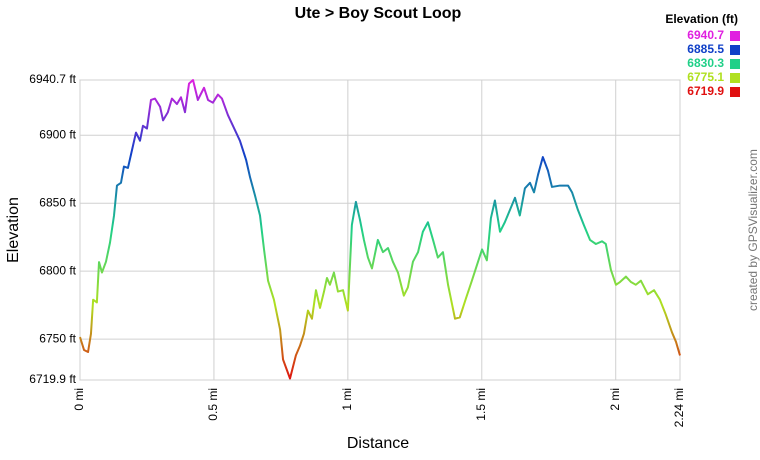 The image size is (760, 460). I want to click on watermark: created by GPSVisualizer.com, so click(753, 230).